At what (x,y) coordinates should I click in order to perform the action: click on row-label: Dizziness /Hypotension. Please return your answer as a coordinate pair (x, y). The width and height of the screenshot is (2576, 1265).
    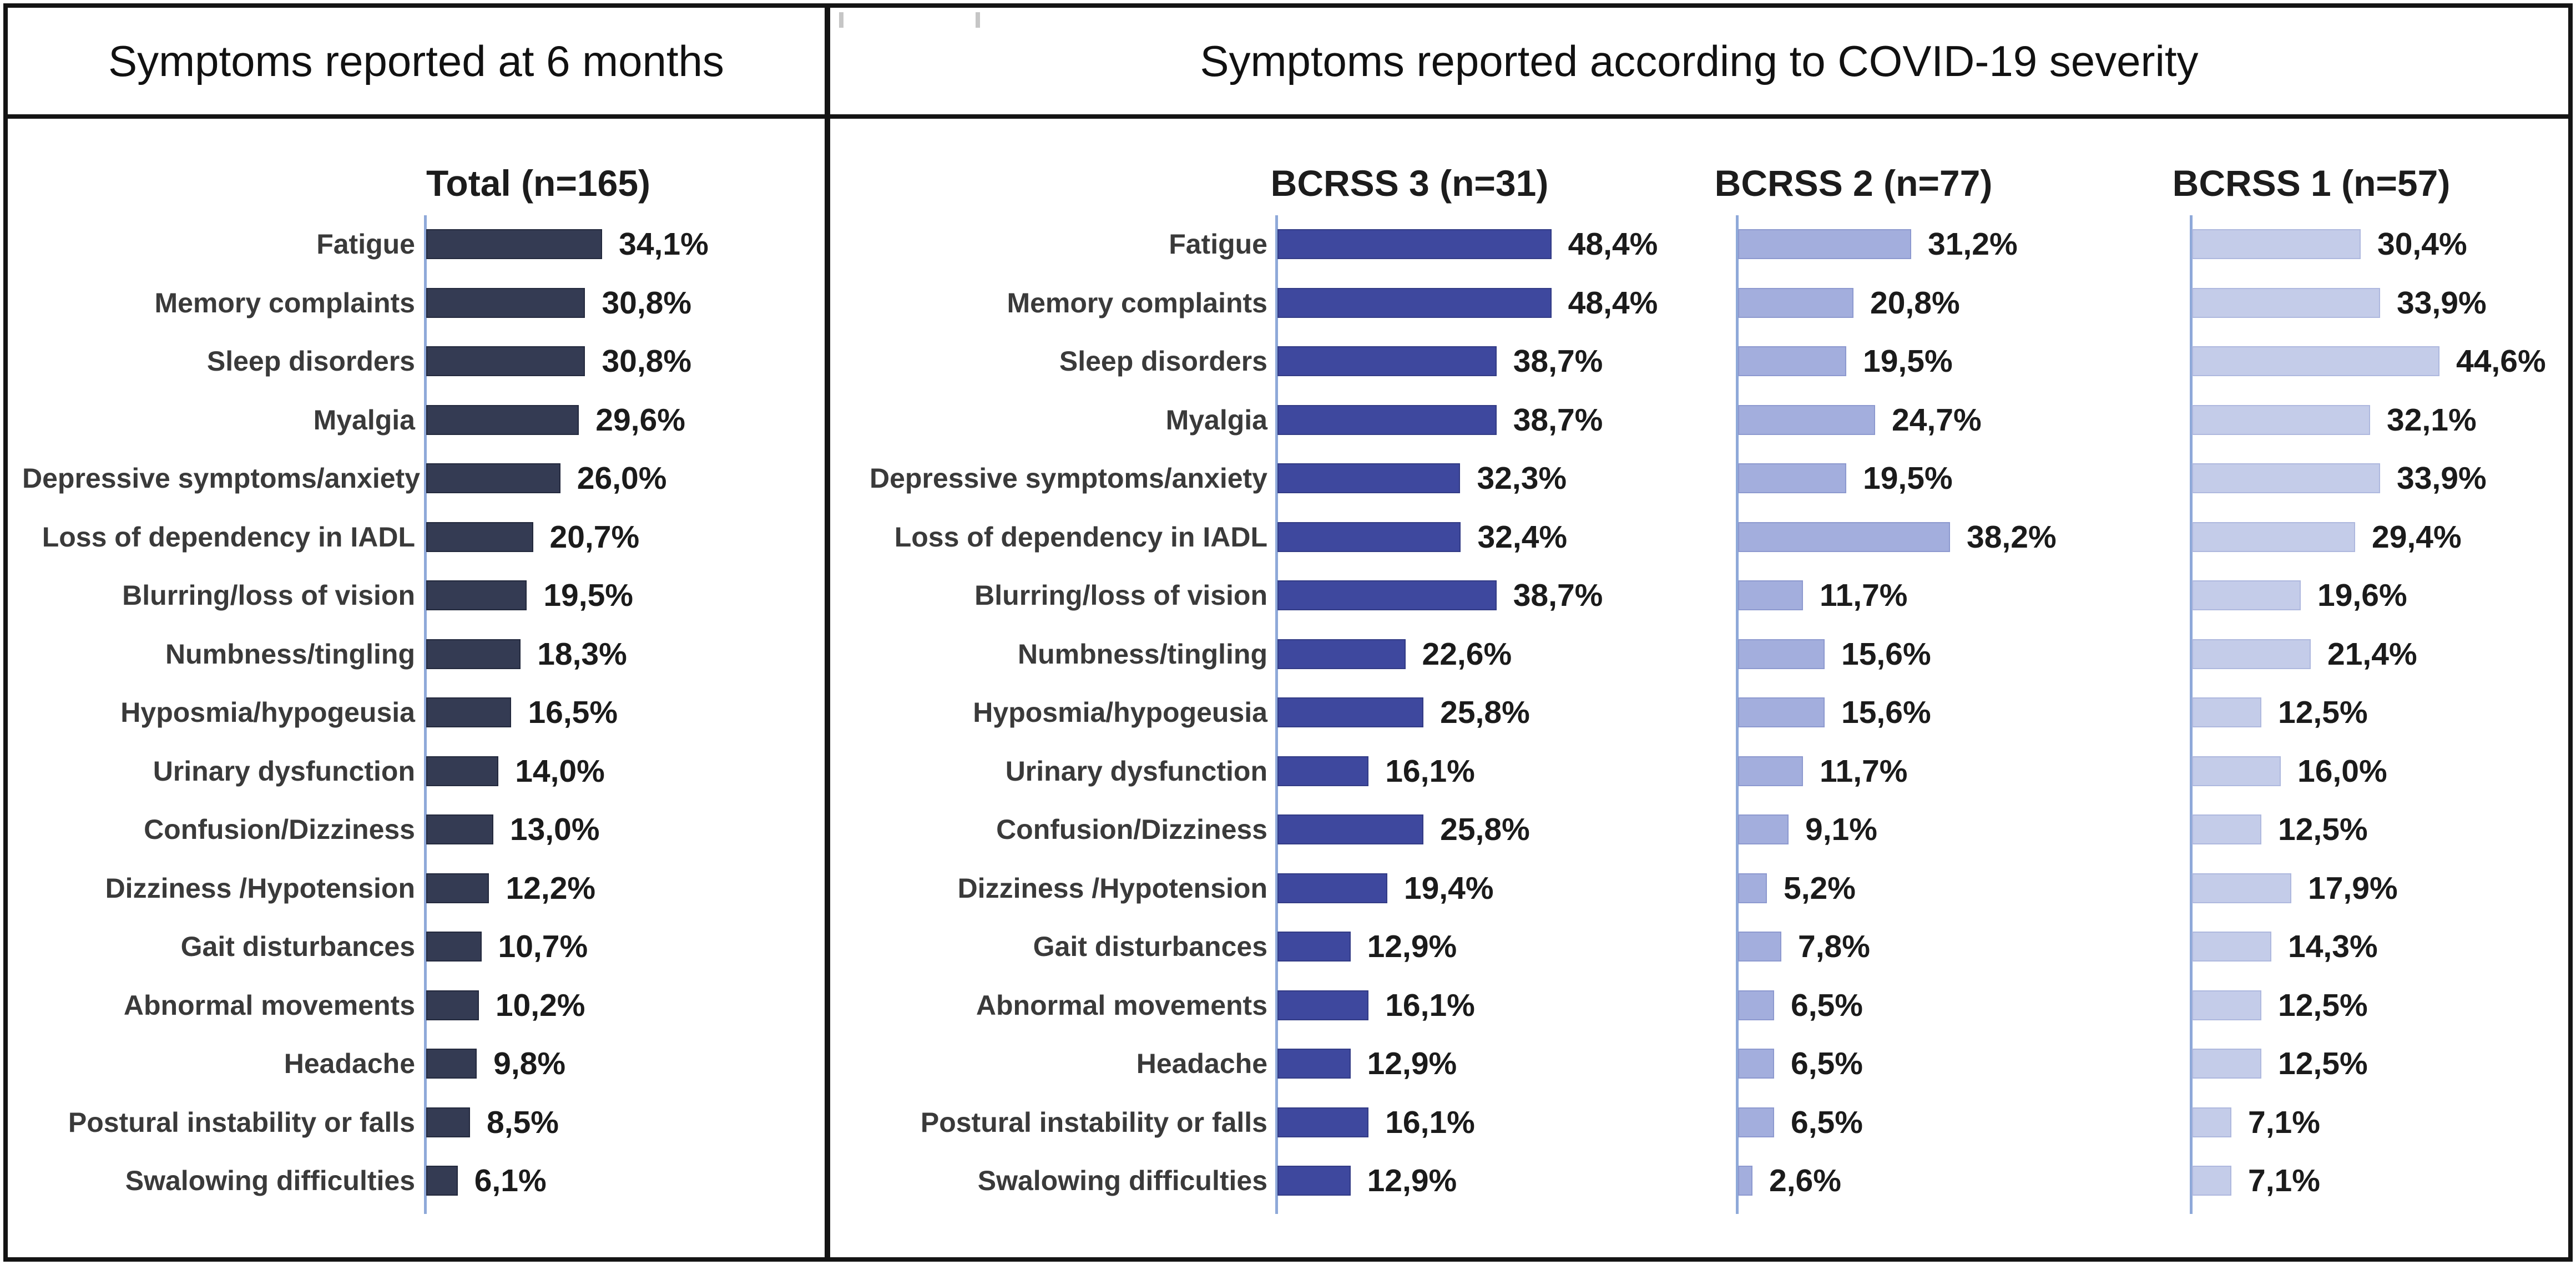
    Looking at the image, I should click on (260, 888).